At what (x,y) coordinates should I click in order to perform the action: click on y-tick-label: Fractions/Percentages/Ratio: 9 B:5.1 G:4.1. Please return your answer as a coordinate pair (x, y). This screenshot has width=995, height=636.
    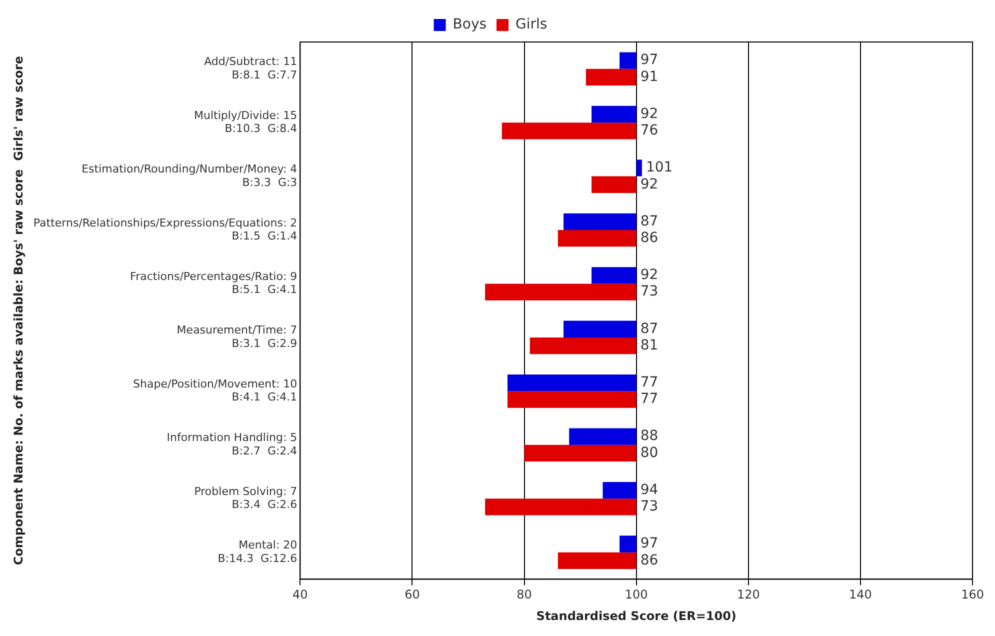
    Looking at the image, I should click on (214, 283).